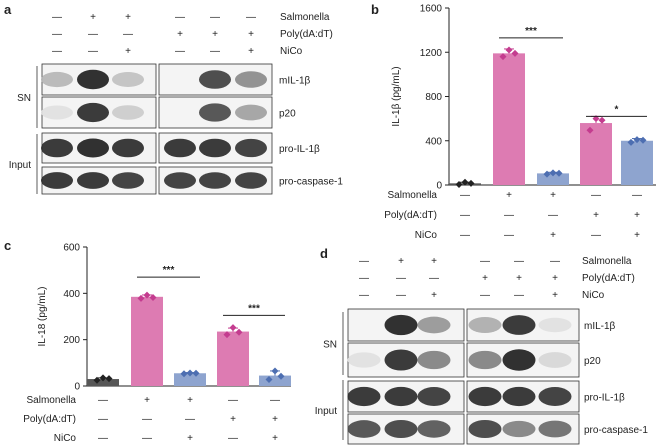 Image resolution: width=661 pixels, height=448 pixels. I want to click on panel-letter-b: b, so click(375, 9).